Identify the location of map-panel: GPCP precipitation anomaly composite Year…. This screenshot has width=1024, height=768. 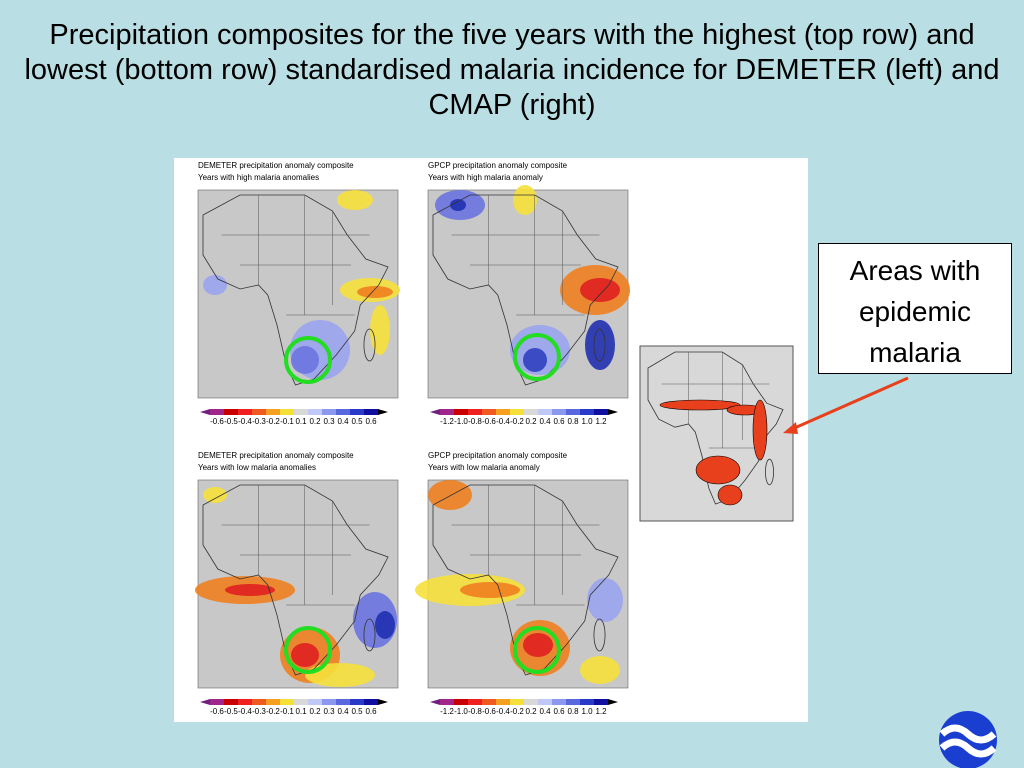
(528, 293).